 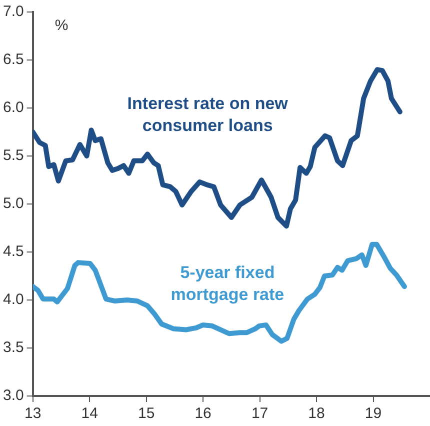 I want to click on x-tick-label: 18, so click(x=316, y=413).